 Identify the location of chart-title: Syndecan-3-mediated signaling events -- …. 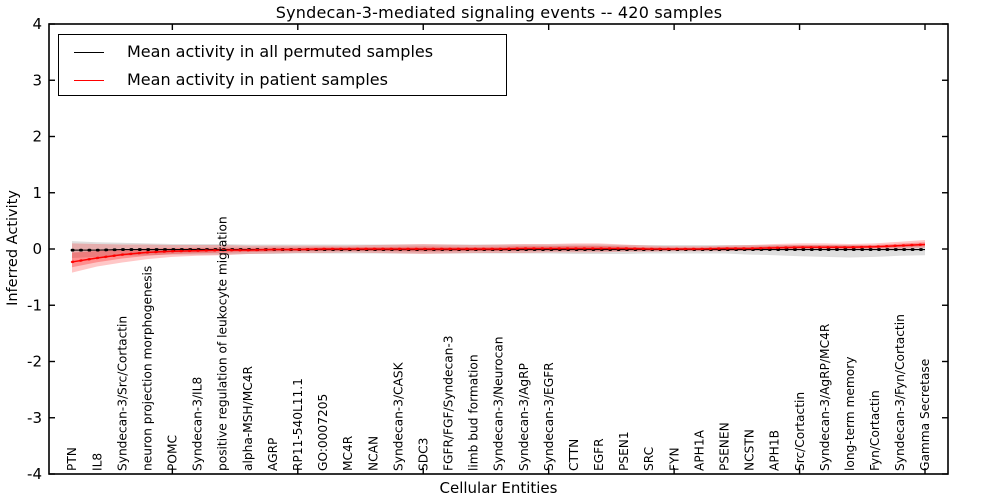
(499, 12).